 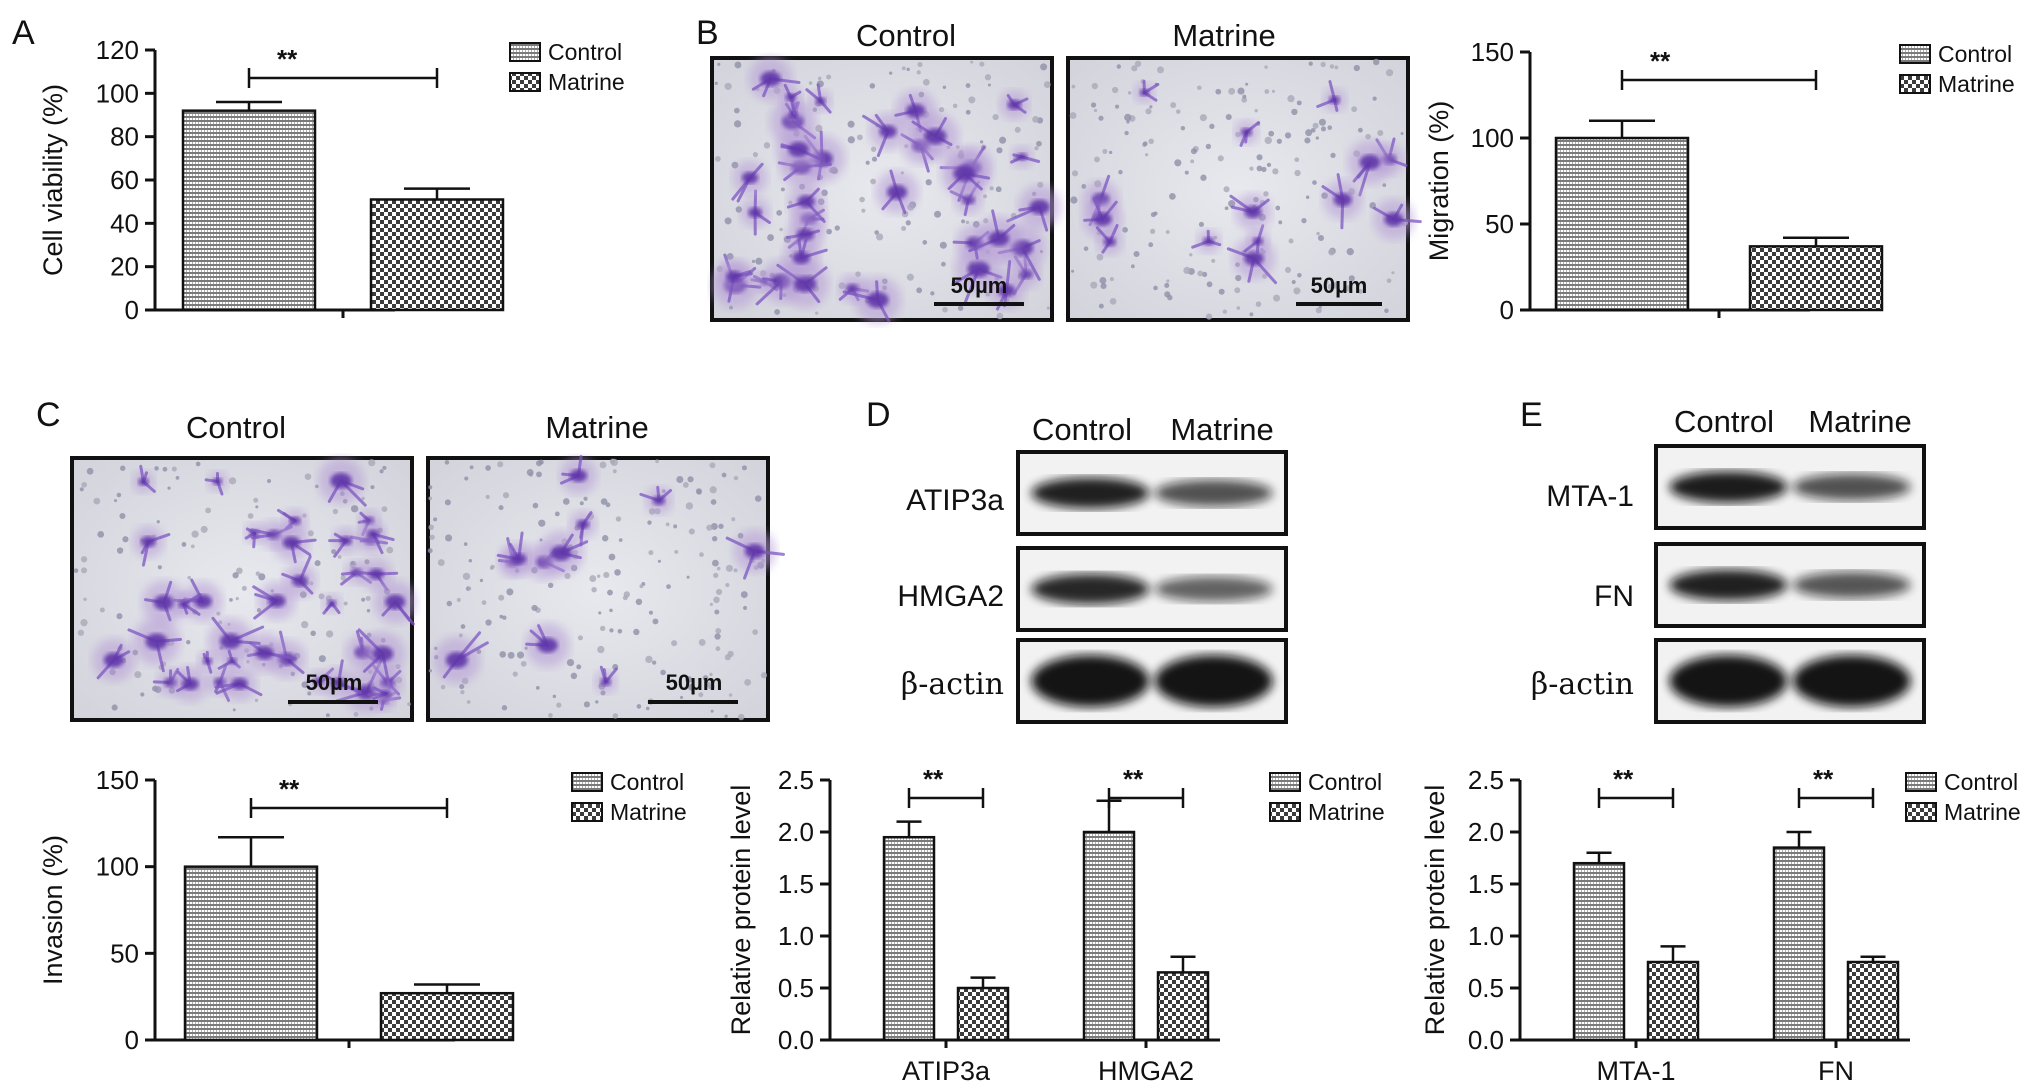 I want to click on lane-label-matrine-d: Matrine, so click(x=1221, y=429).